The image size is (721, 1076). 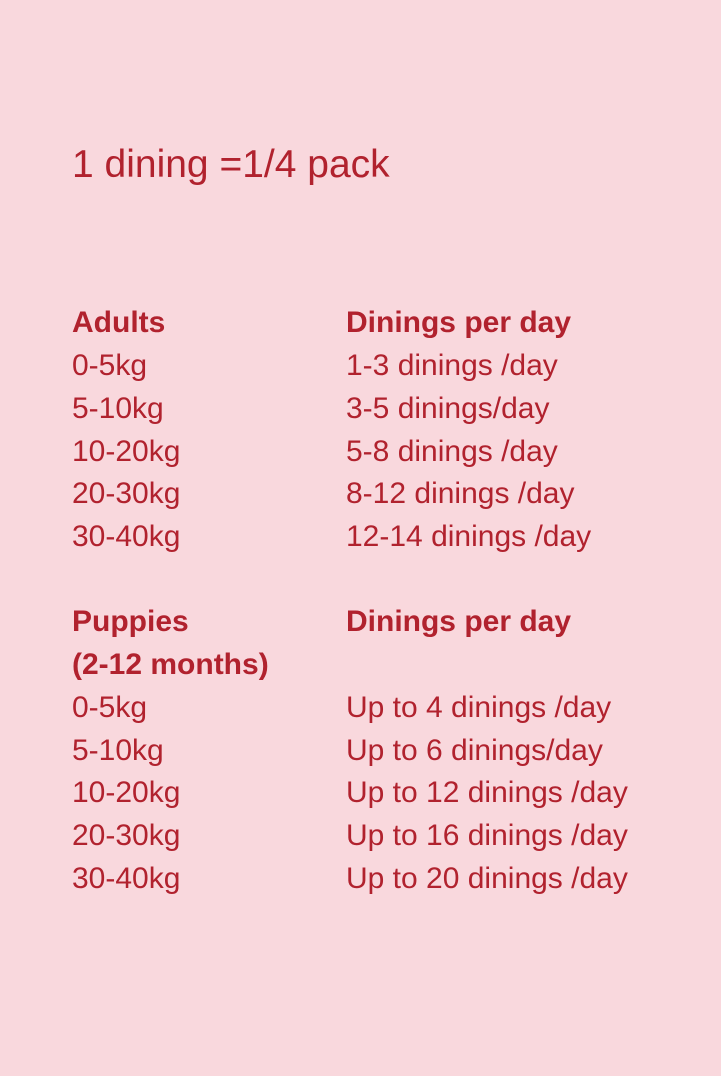 I want to click on adults-header-label: Adults, so click(x=119, y=322).